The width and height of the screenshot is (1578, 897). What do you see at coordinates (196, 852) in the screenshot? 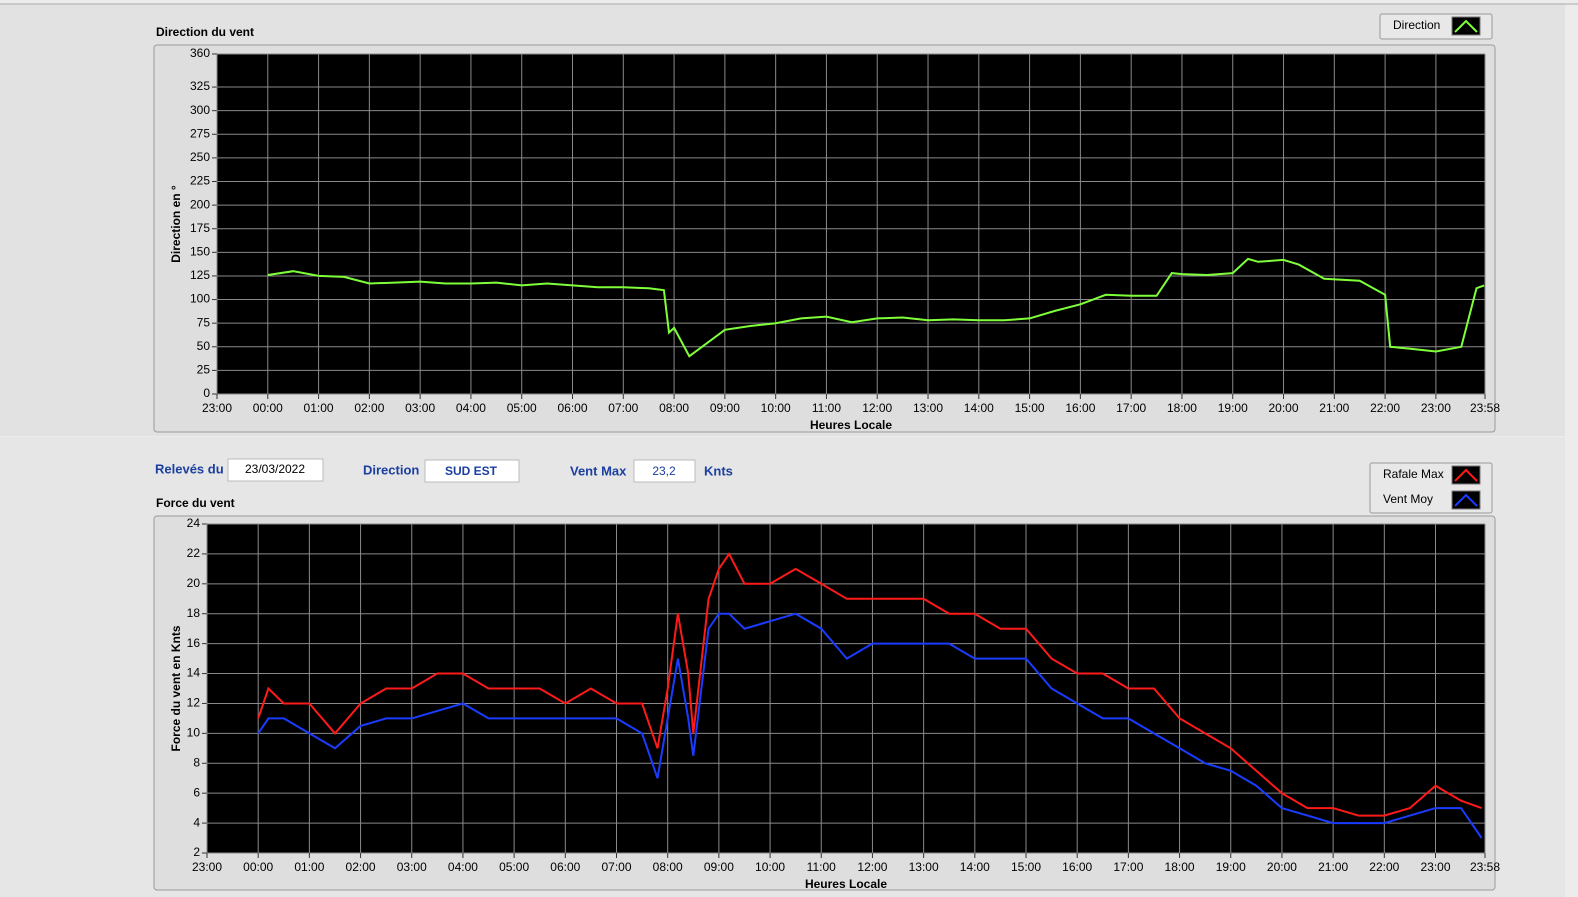
I see `y-tick-label: 2` at bounding box center [196, 852].